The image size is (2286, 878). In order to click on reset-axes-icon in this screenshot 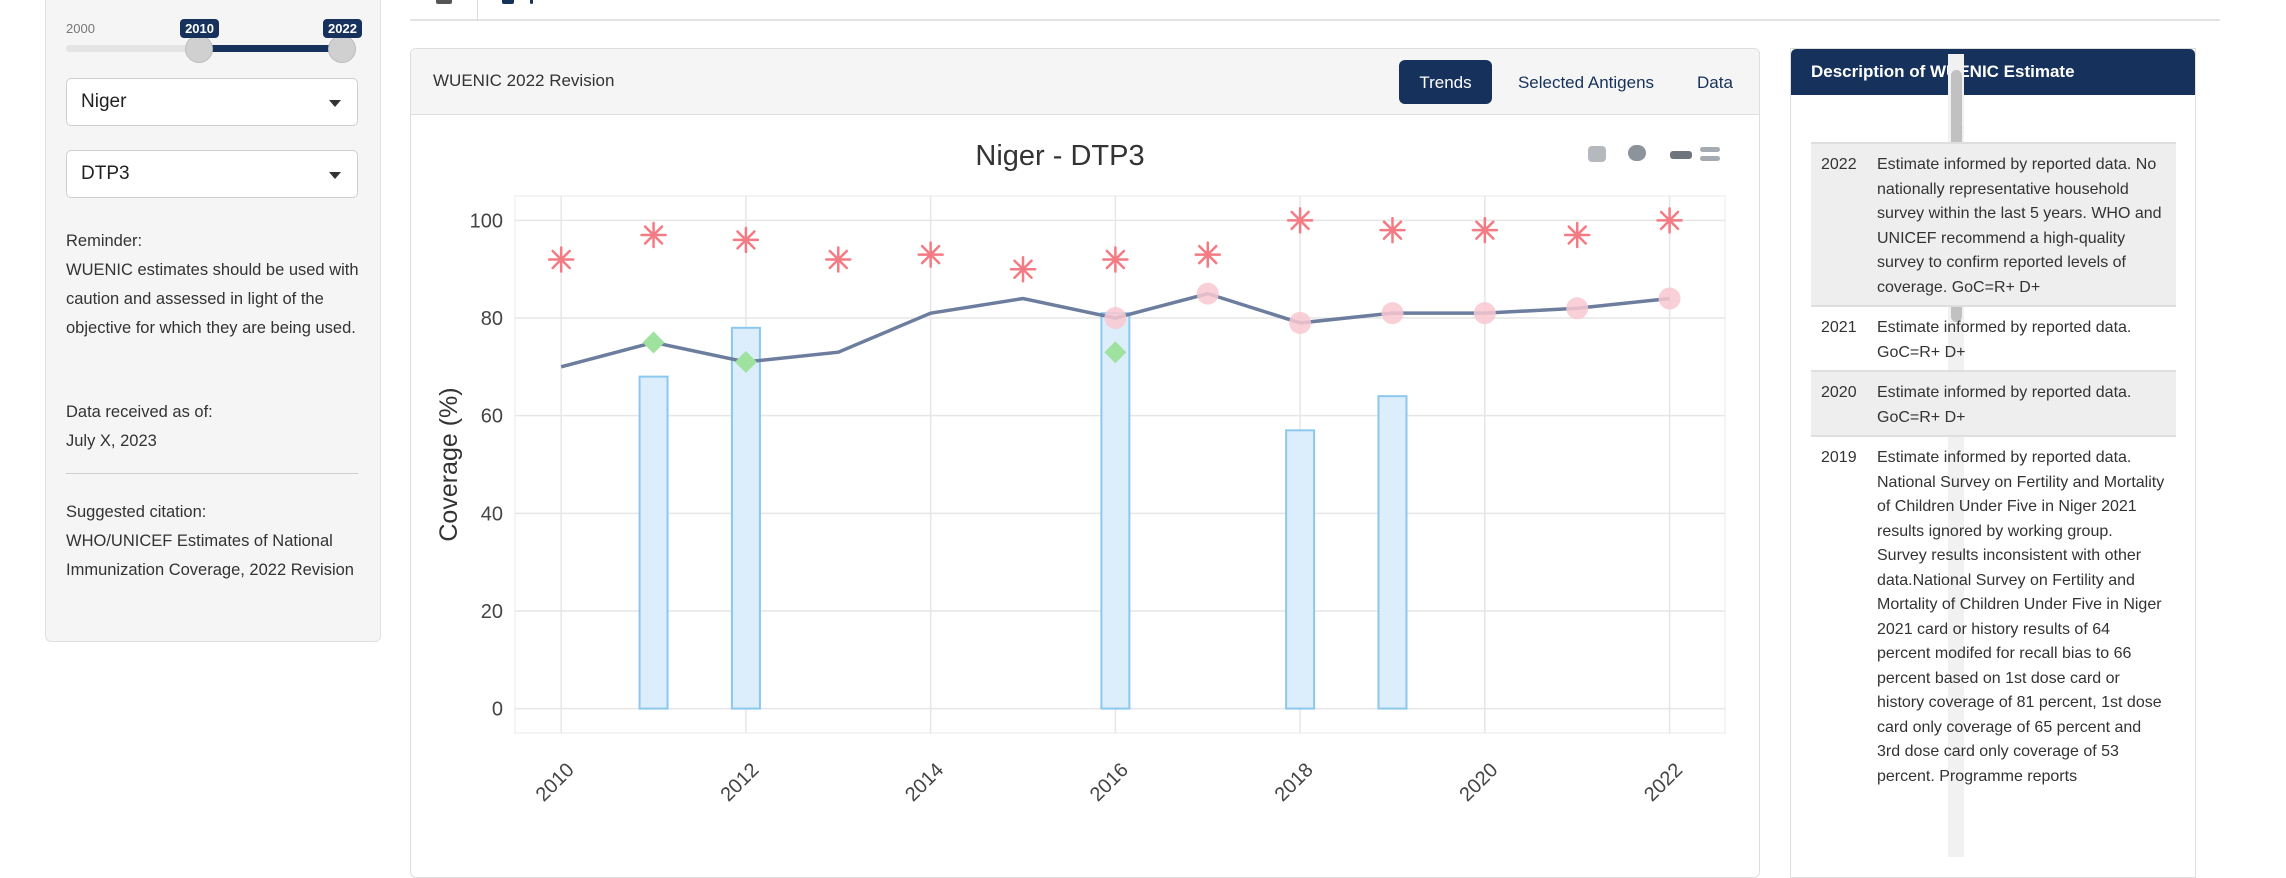, I will do `click(1710, 158)`.